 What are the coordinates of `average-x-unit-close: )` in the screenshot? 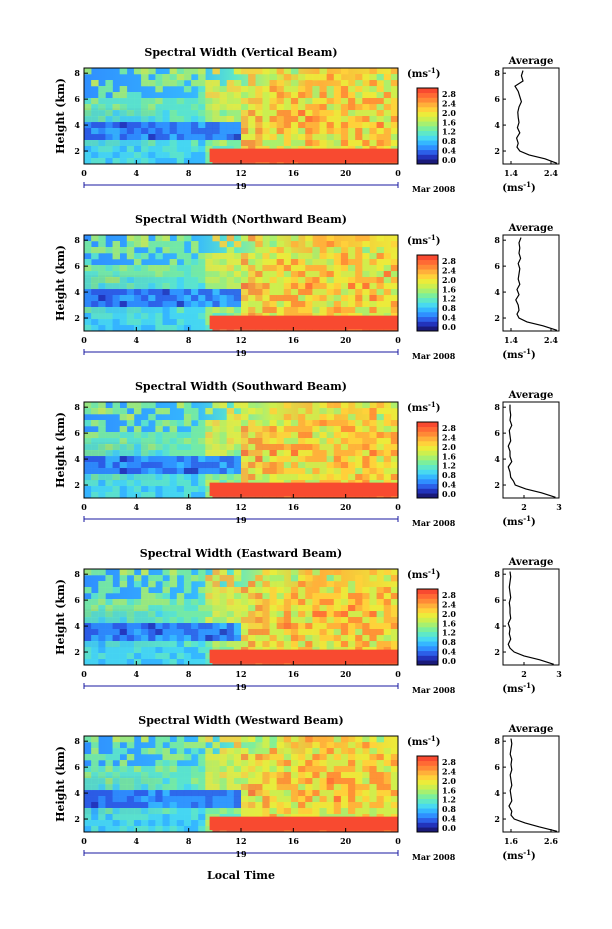 It's located at (533, 522).